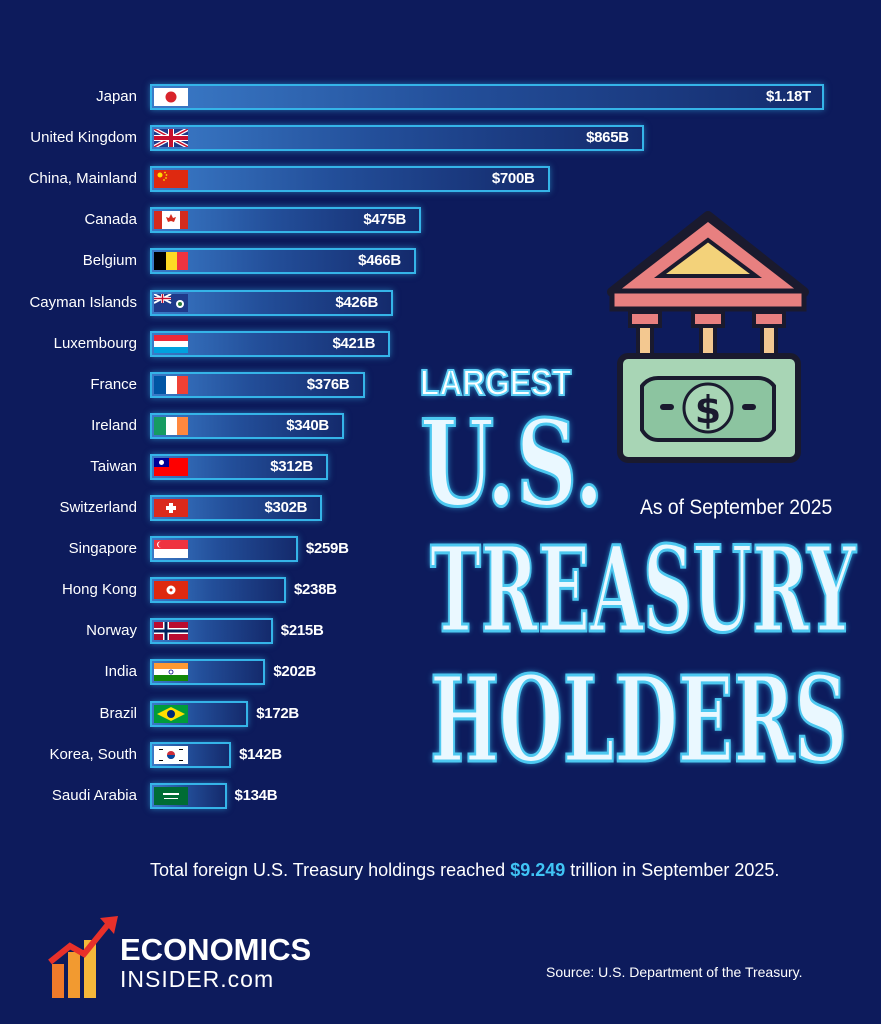 This screenshot has width=881, height=1024. I want to click on category-label: Luxembourg, so click(95, 343).